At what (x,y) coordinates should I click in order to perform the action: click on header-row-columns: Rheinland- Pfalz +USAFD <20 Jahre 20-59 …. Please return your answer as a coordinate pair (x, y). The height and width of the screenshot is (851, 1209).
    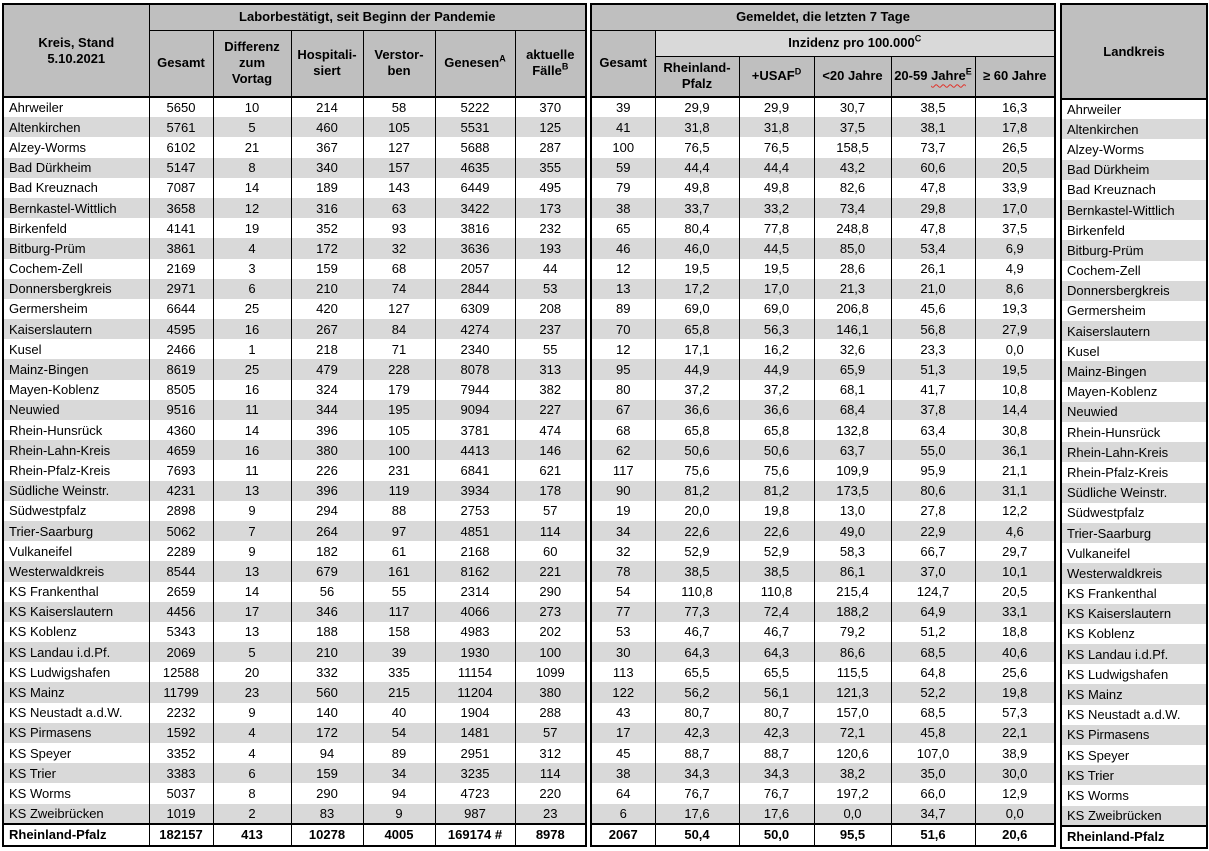
    Looking at the image, I should click on (823, 76).